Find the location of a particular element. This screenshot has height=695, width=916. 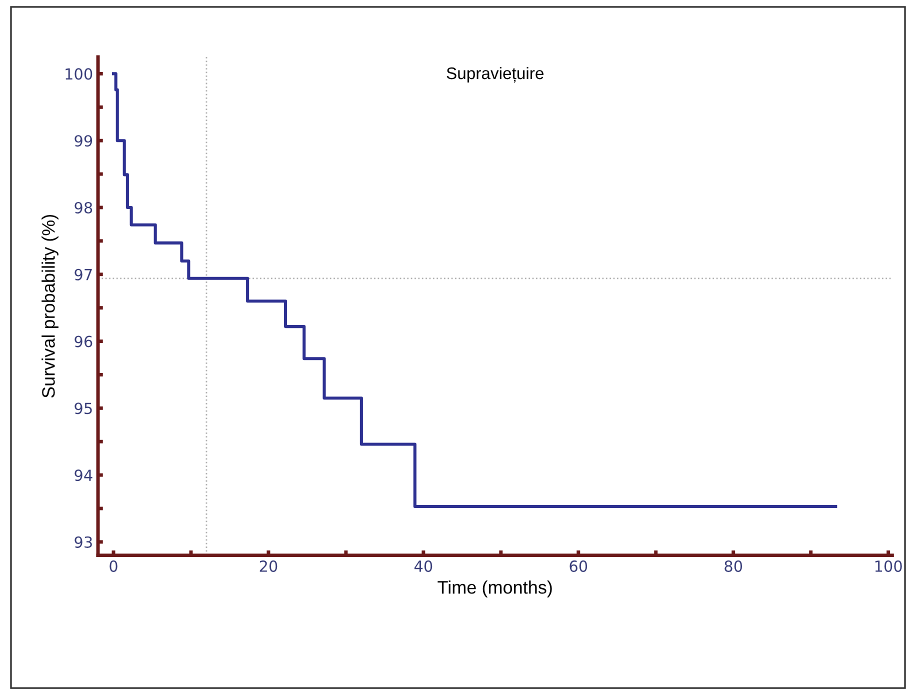

x-tick-label: 100 is located at coordinates (888, 566).